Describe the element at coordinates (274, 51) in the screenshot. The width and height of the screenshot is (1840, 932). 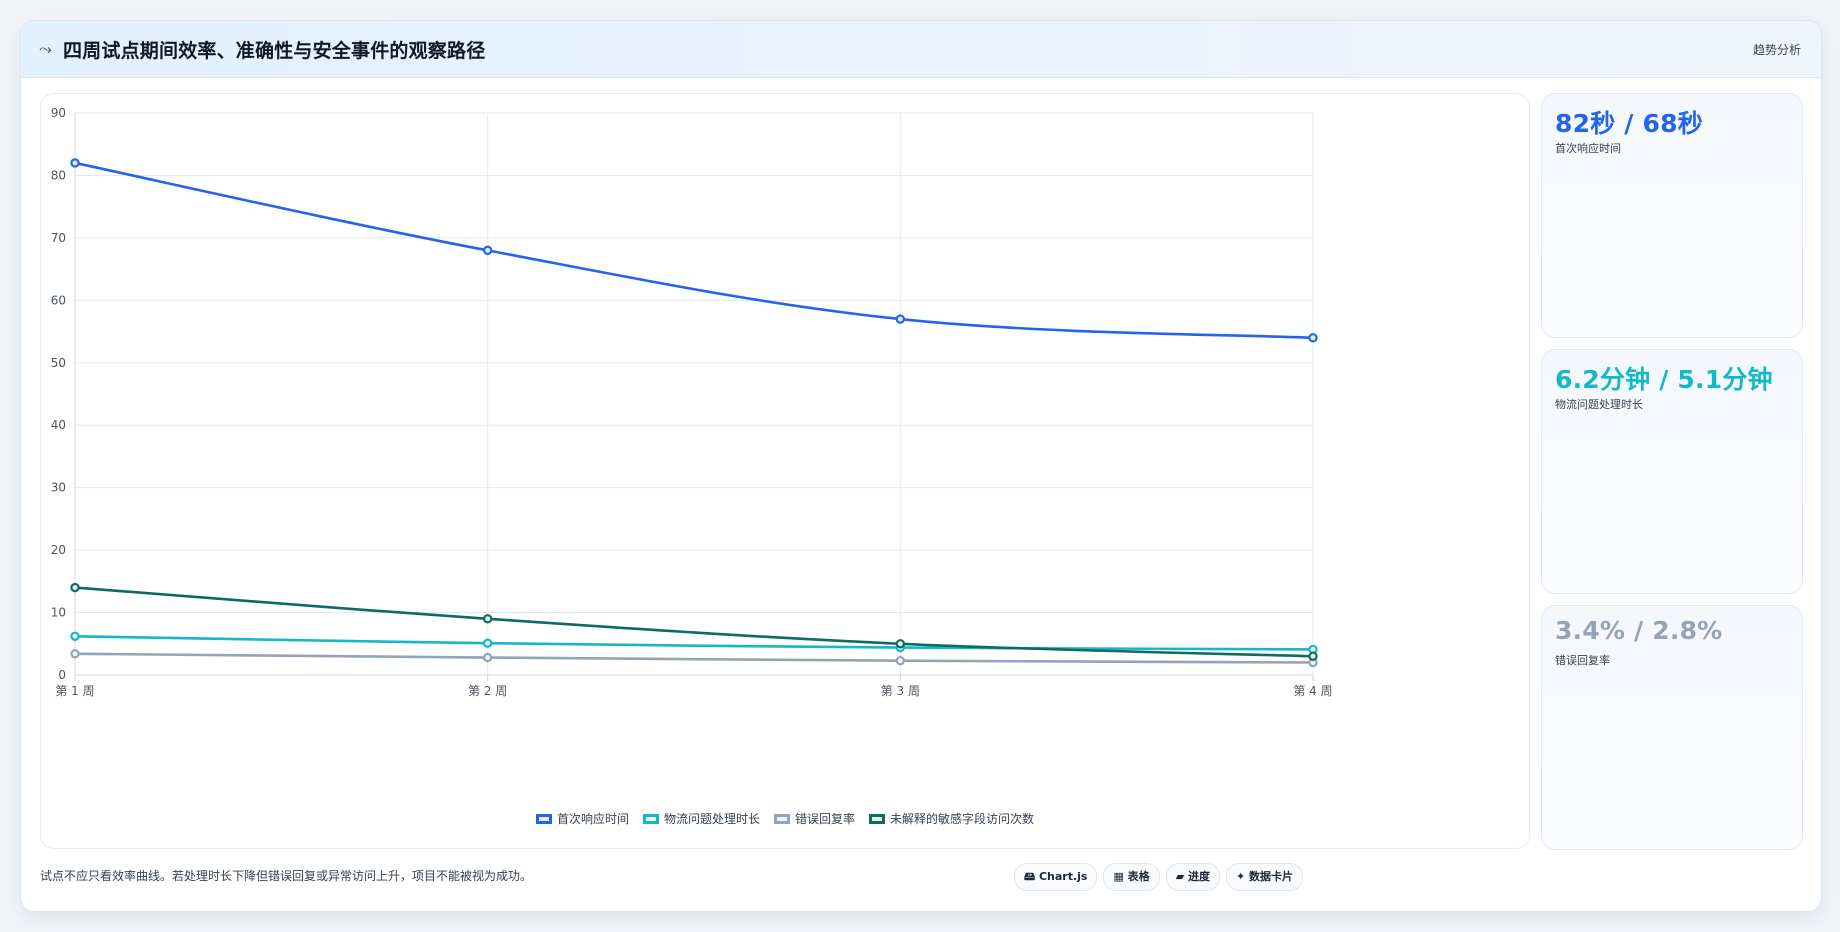
I see `page-title: 四周试点期间效率、准确性与安全事件的观察路径` at that location.